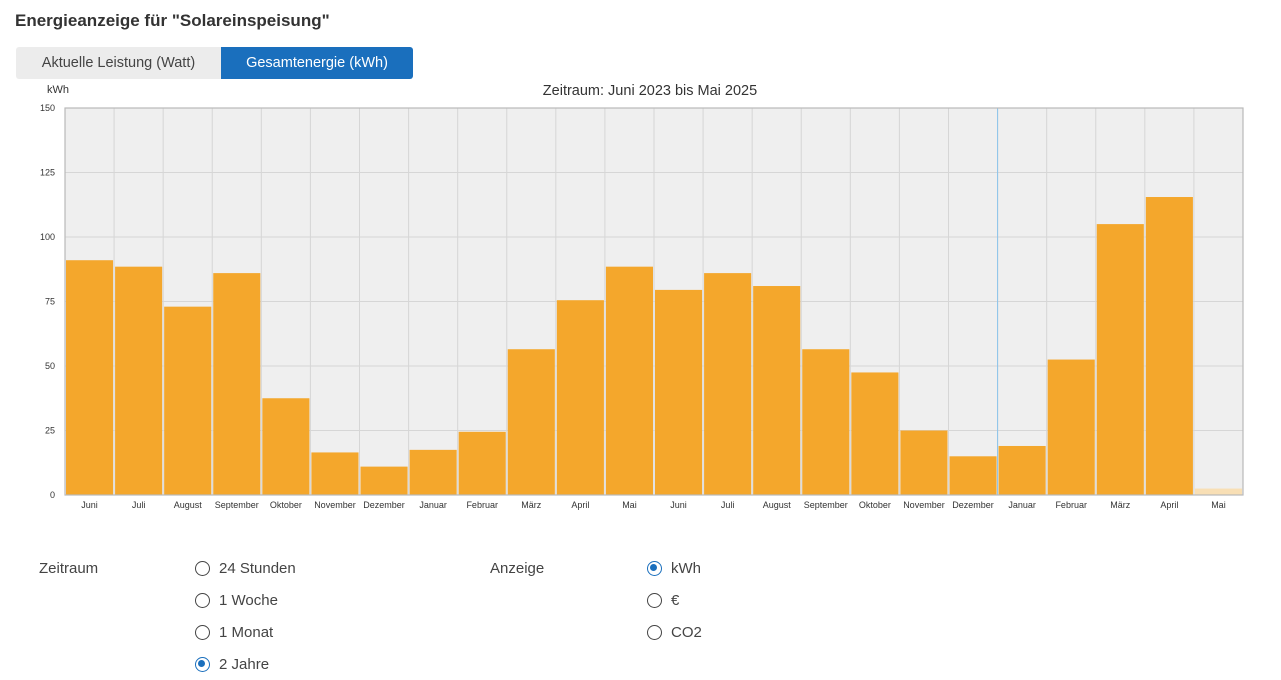 The width and height of the screenshot is (1281, 680). Describe the element at coordinates (257, 568) in the screenshot. I see `radio-label: 24 Stunden` at that location.